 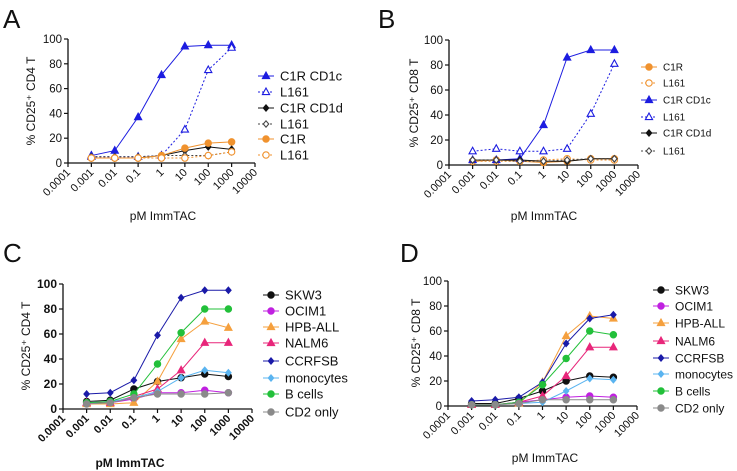 I want to click on legend-label: C1R, so click(x=293, y=139).